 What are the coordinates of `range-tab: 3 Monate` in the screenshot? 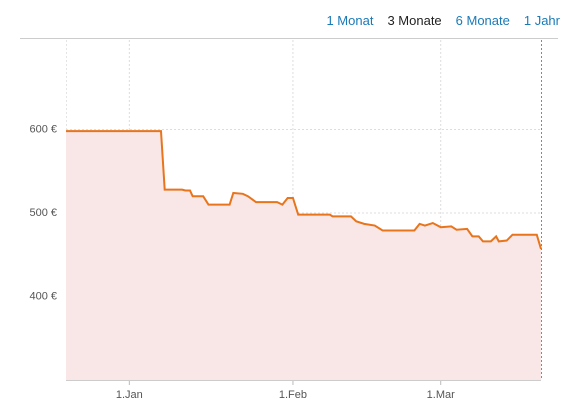 It's located at (414, 20).